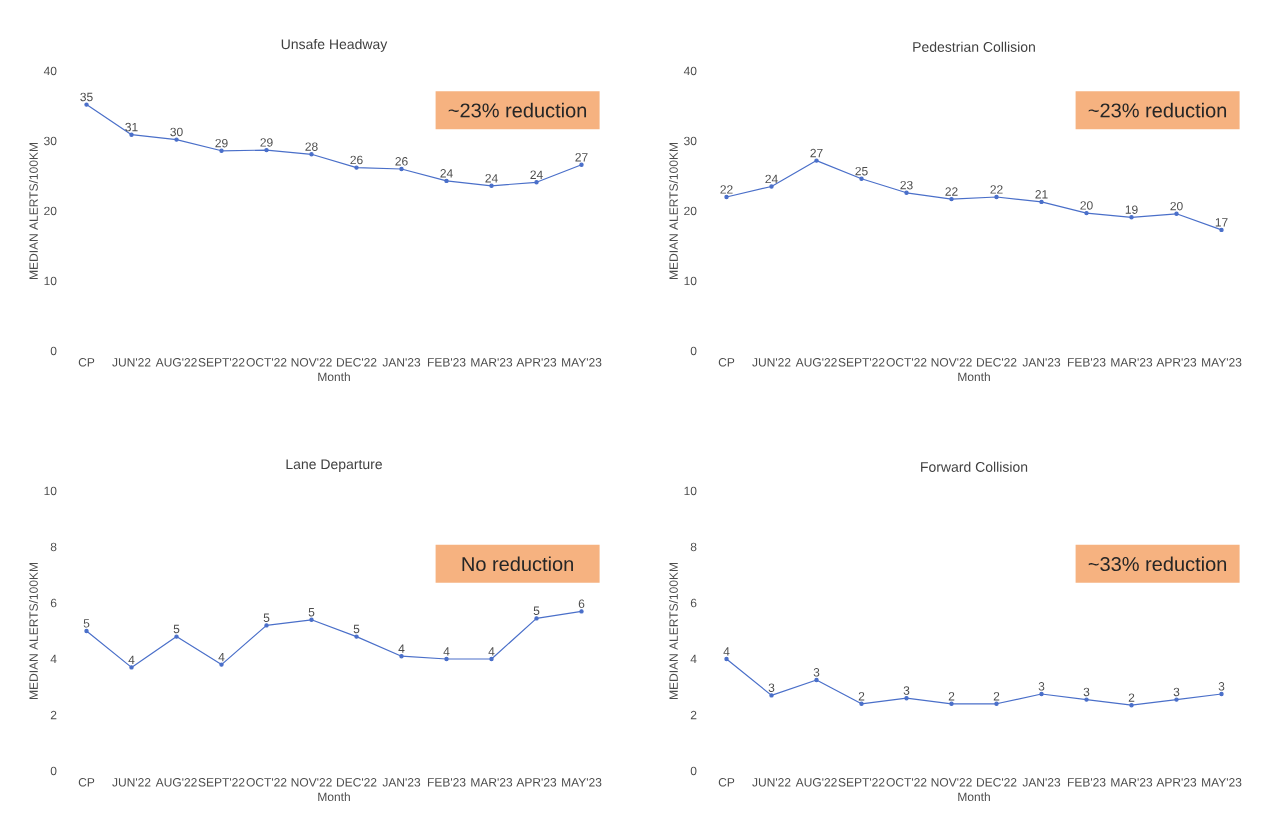 This screenshot has height=823, width=1276. I want to click on data-label: 20, so click(1176, 206).